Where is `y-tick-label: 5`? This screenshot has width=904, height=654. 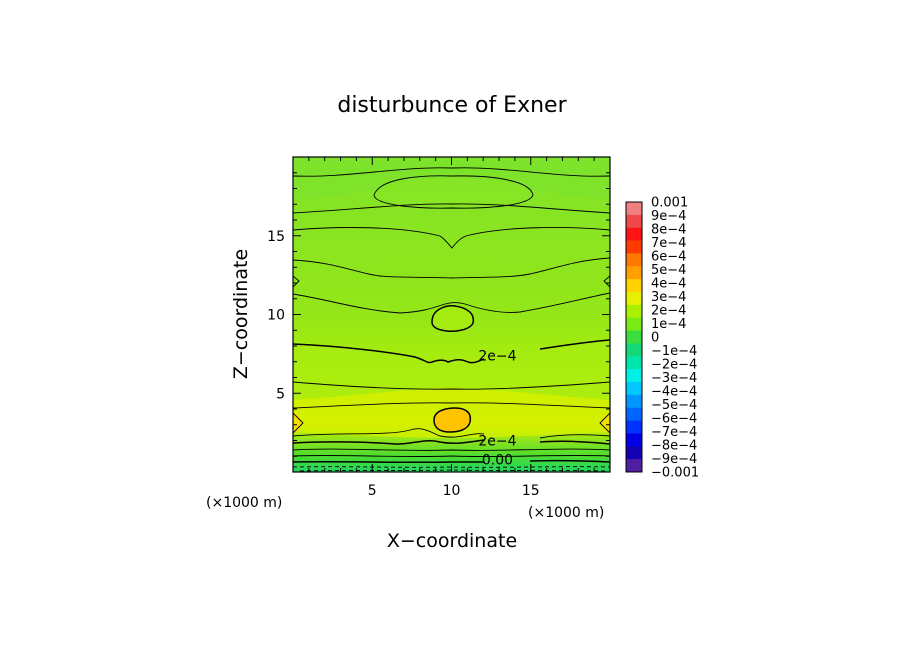 y-tick-label: 5 is located at coordinates (280, 394).